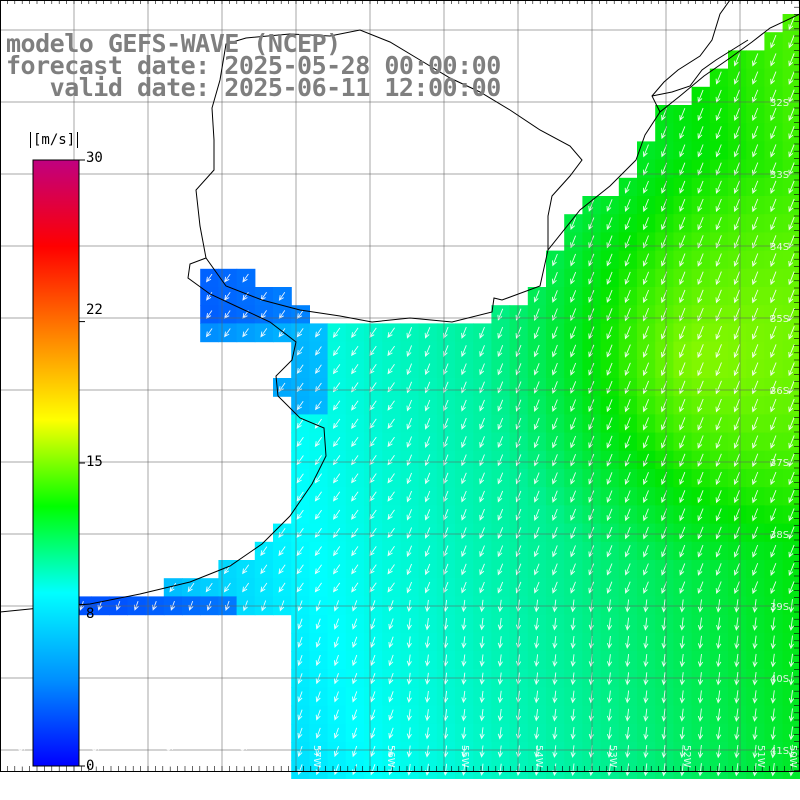 This screenshot has width=800, height=800. Describe the element at coordinates (779, 391) in the screenshot. I see `lat-label: 36S` at that location.